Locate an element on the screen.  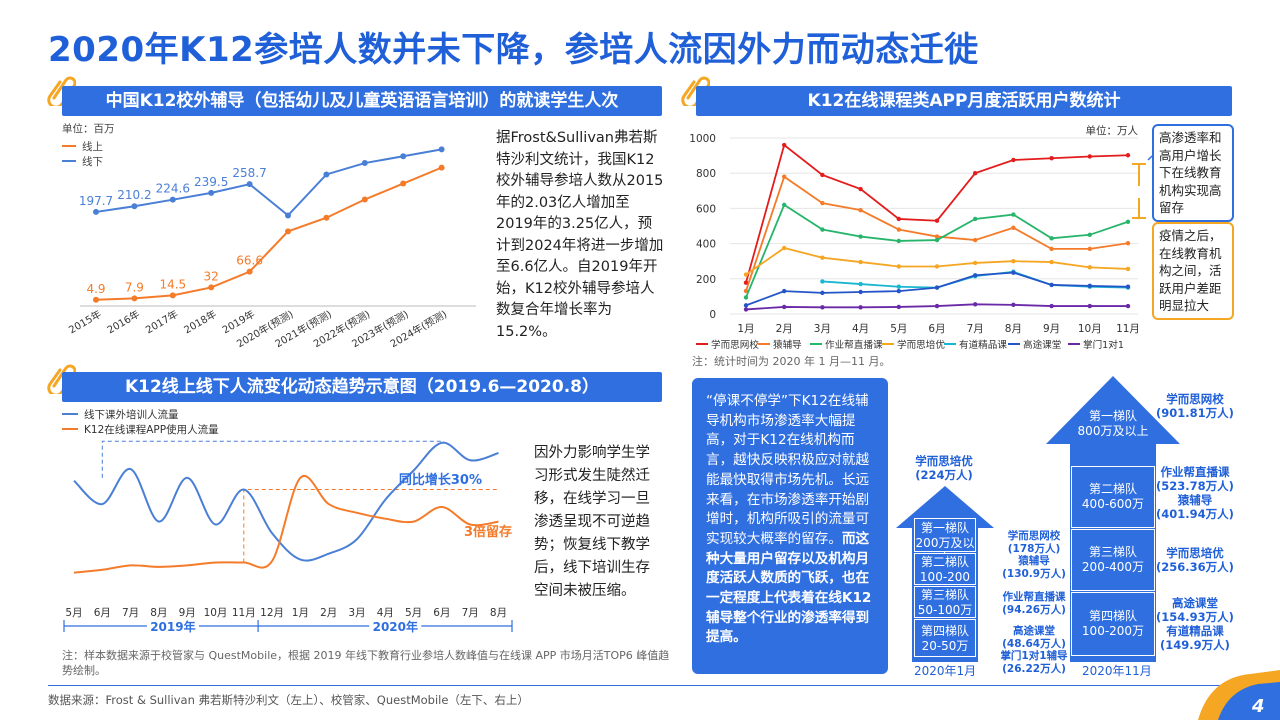
mau-legend-1: 猿辅导 is located at coordinates (787, 345).